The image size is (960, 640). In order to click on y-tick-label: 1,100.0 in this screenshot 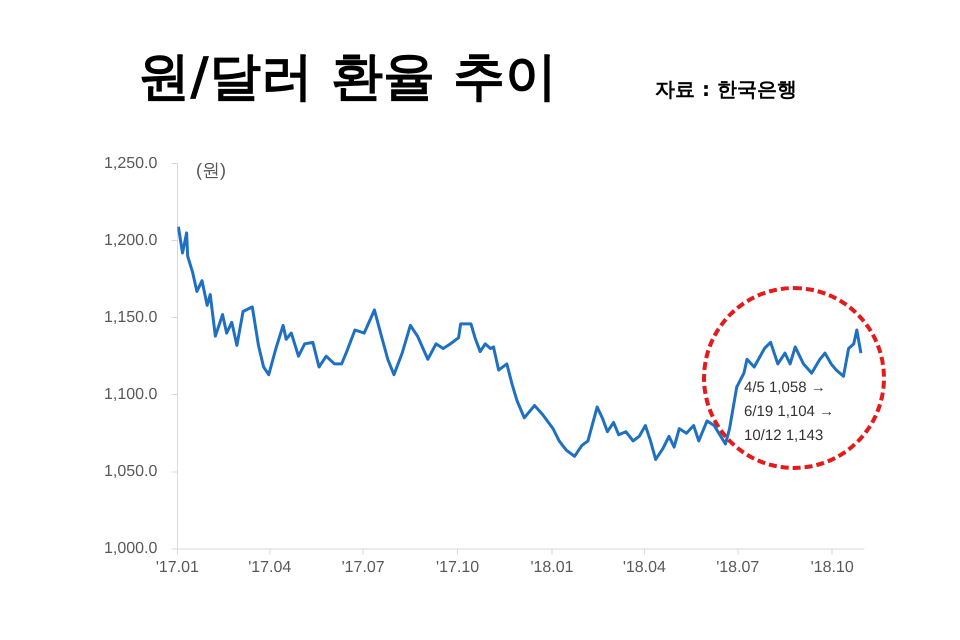, I will do `click(131, 395)`.